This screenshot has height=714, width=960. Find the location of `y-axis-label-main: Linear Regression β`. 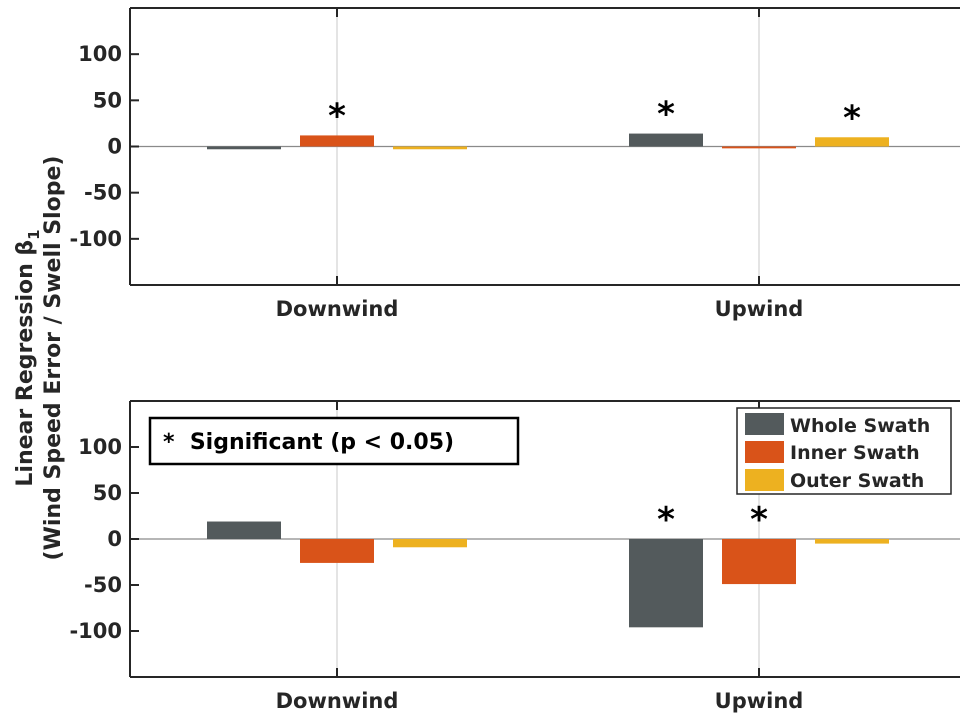

y-axis-label-main: Linear Regression β is located at coordinates (25, 363).